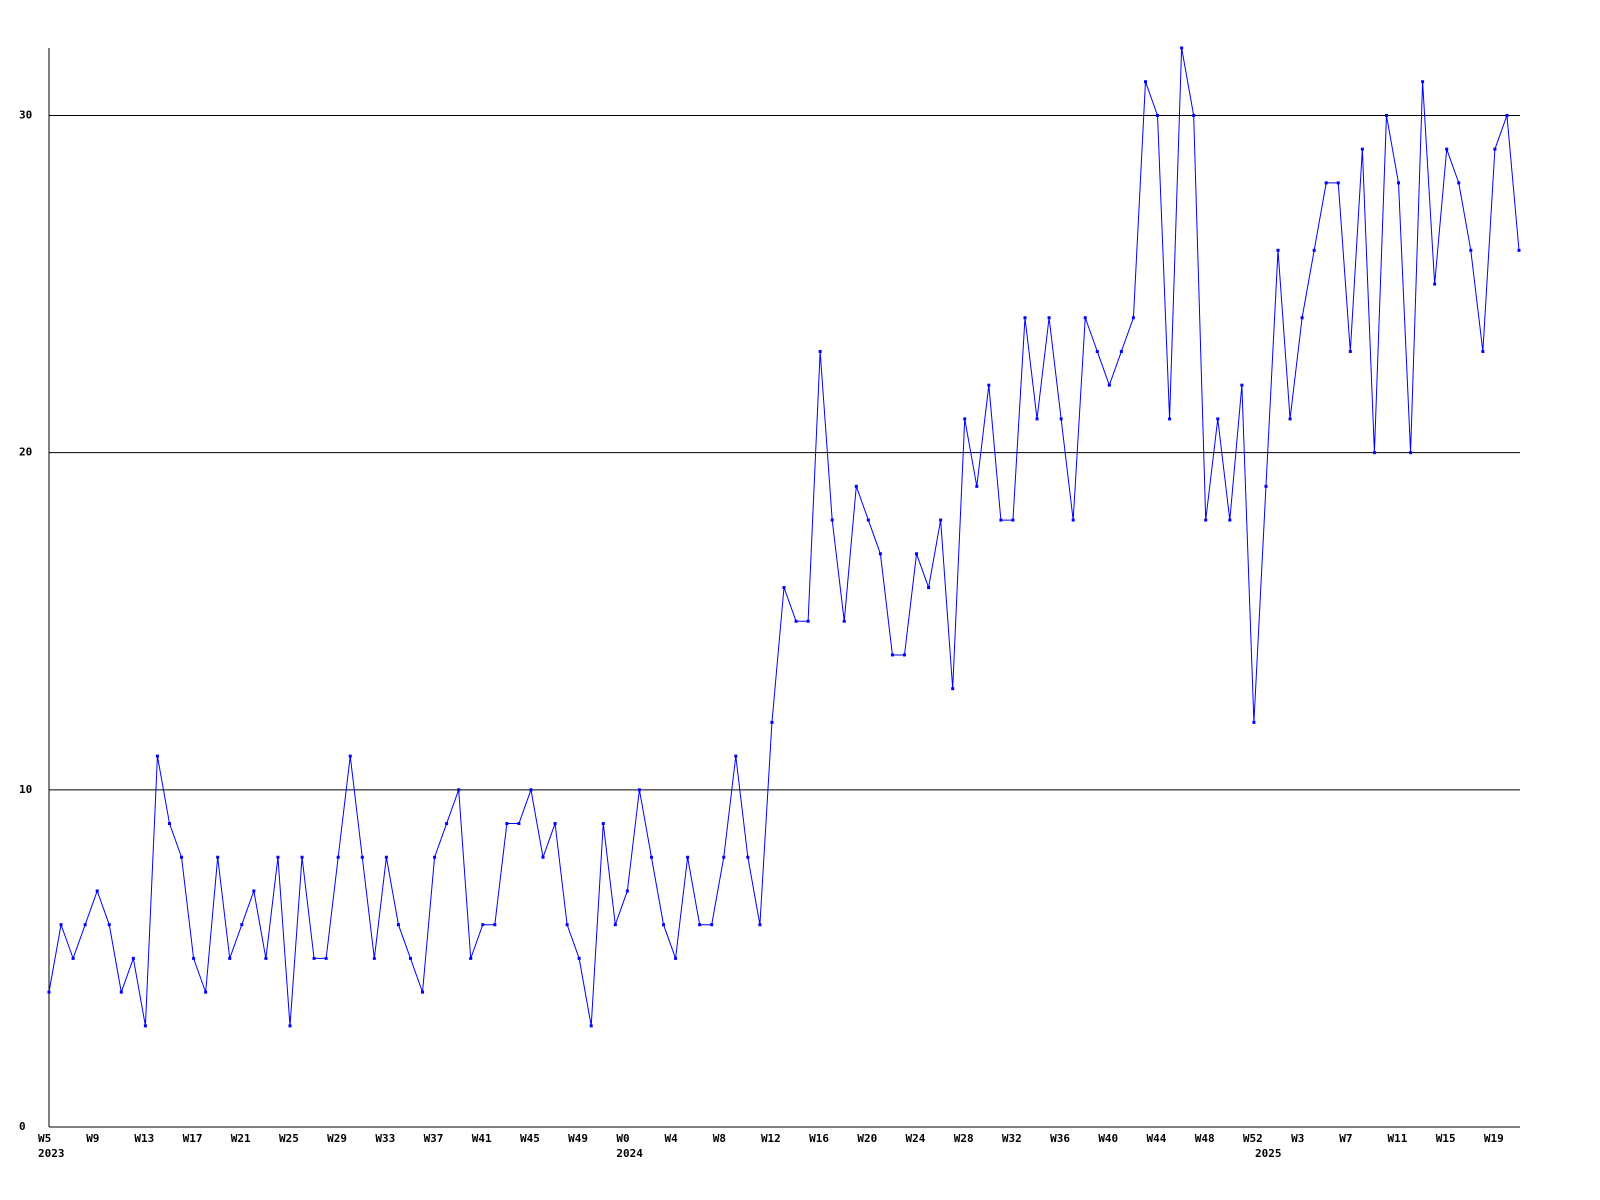 The width and height of the screenshot is (1600, 1200). I want to click on x-tick-label: W7, so click(1345, 1138).